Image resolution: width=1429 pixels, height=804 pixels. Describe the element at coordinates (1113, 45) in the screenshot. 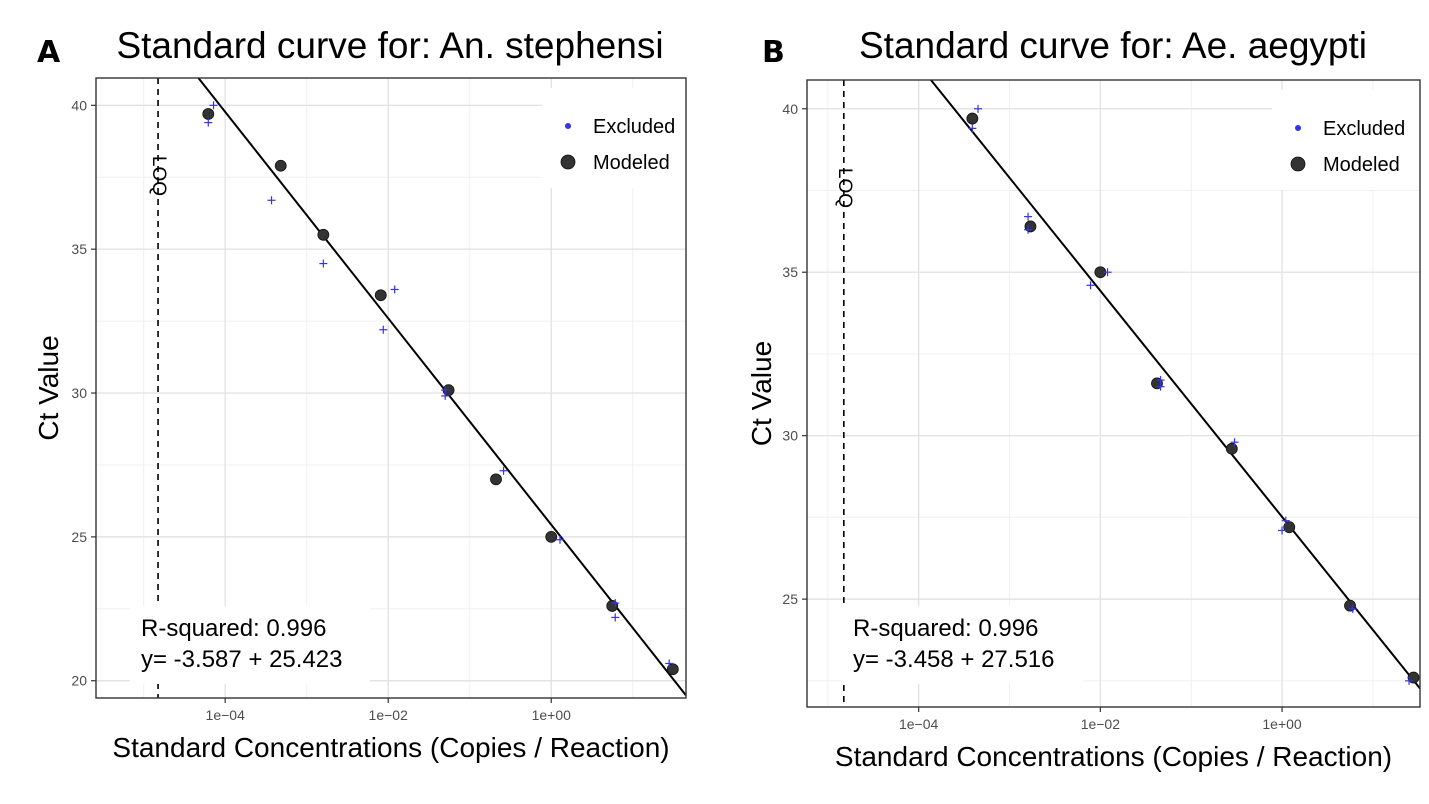

I see `chart-title: Standard curve for: Ae. aegypti` at that location.